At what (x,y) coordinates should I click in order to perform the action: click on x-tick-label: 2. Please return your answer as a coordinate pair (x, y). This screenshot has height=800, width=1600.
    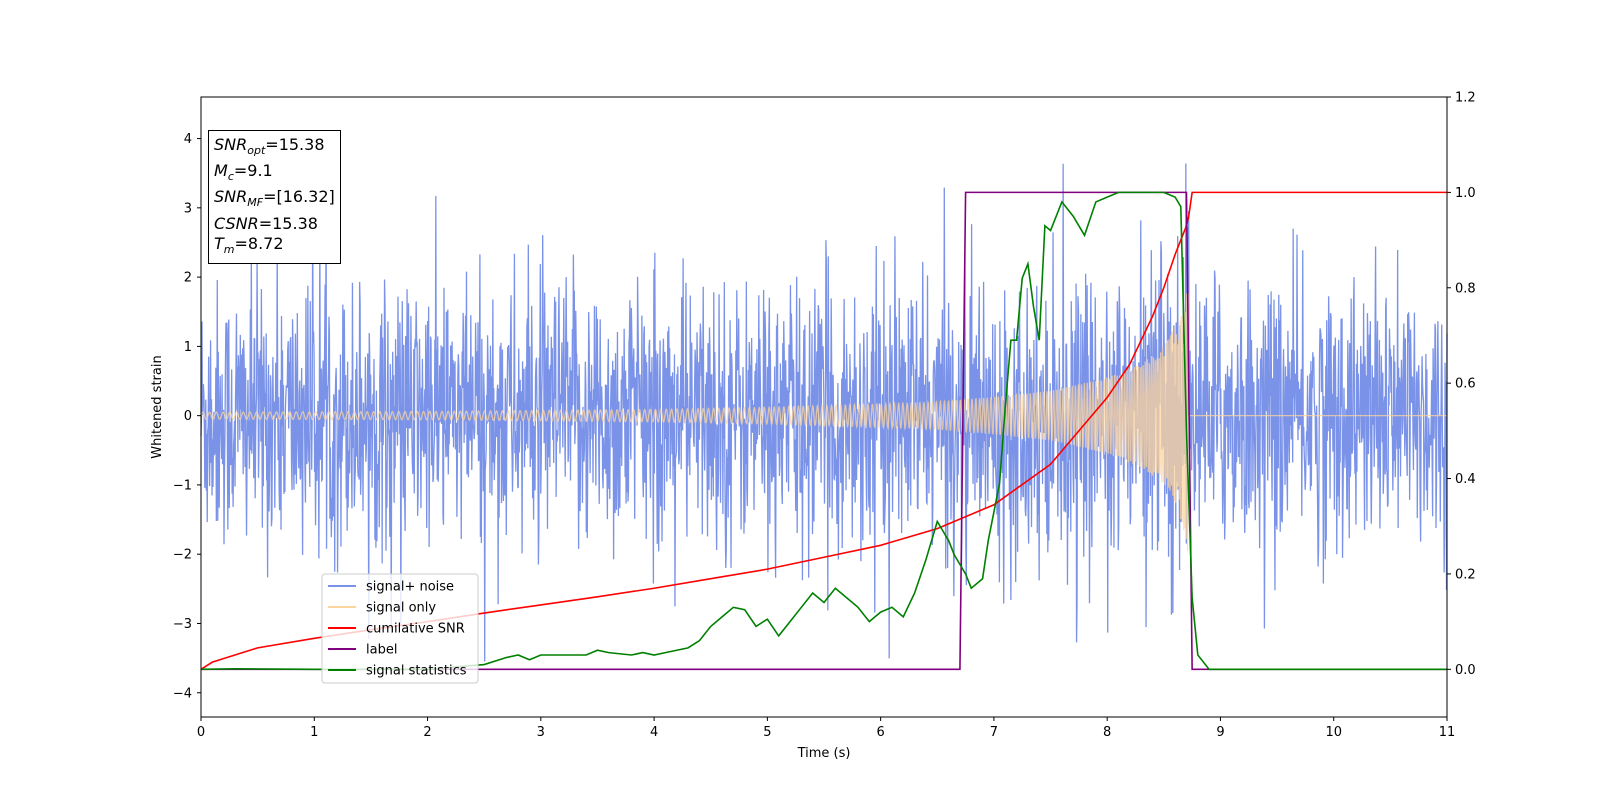
    Looking at the image, I should click on (427, 732).